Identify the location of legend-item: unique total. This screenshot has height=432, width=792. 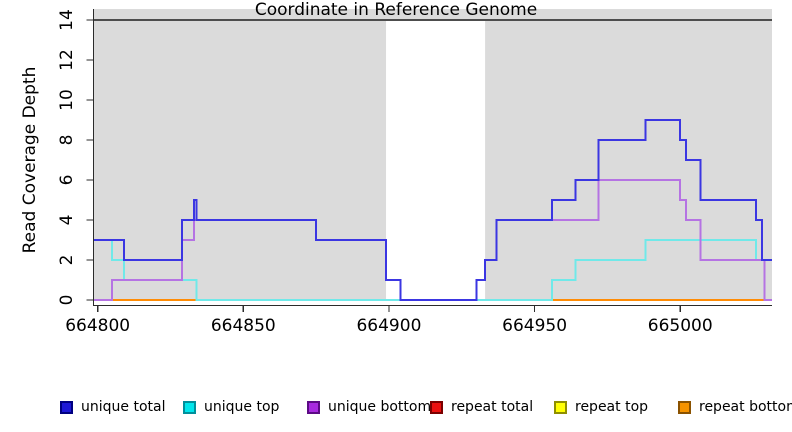
(112, 407).